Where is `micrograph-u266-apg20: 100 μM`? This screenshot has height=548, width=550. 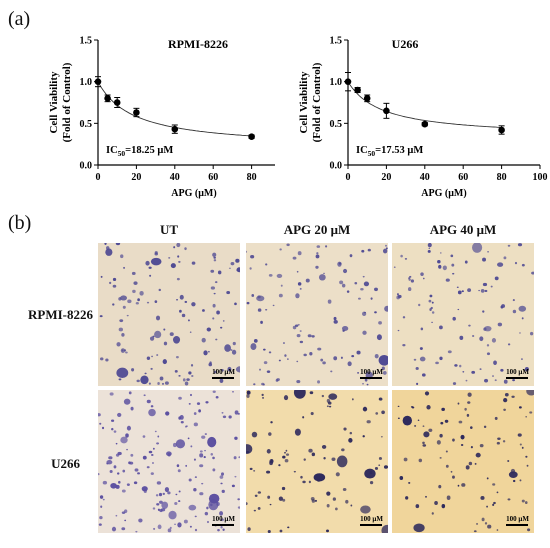
micrograph-u266-apg20: 100 μM is located at coordinates (317, 461).